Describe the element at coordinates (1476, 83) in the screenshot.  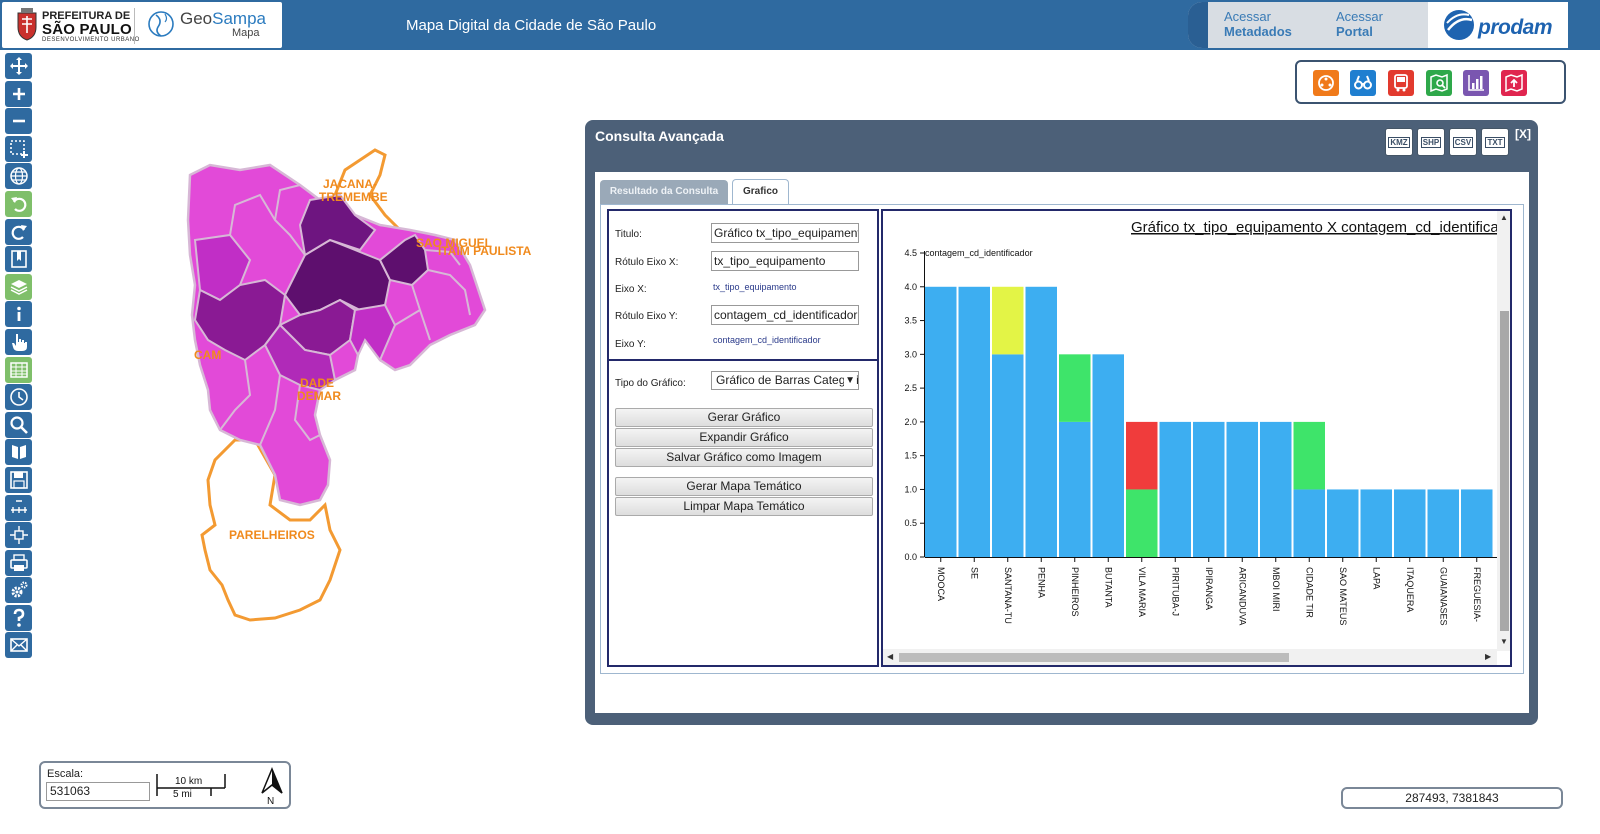
I see `chart-tool` at that location.